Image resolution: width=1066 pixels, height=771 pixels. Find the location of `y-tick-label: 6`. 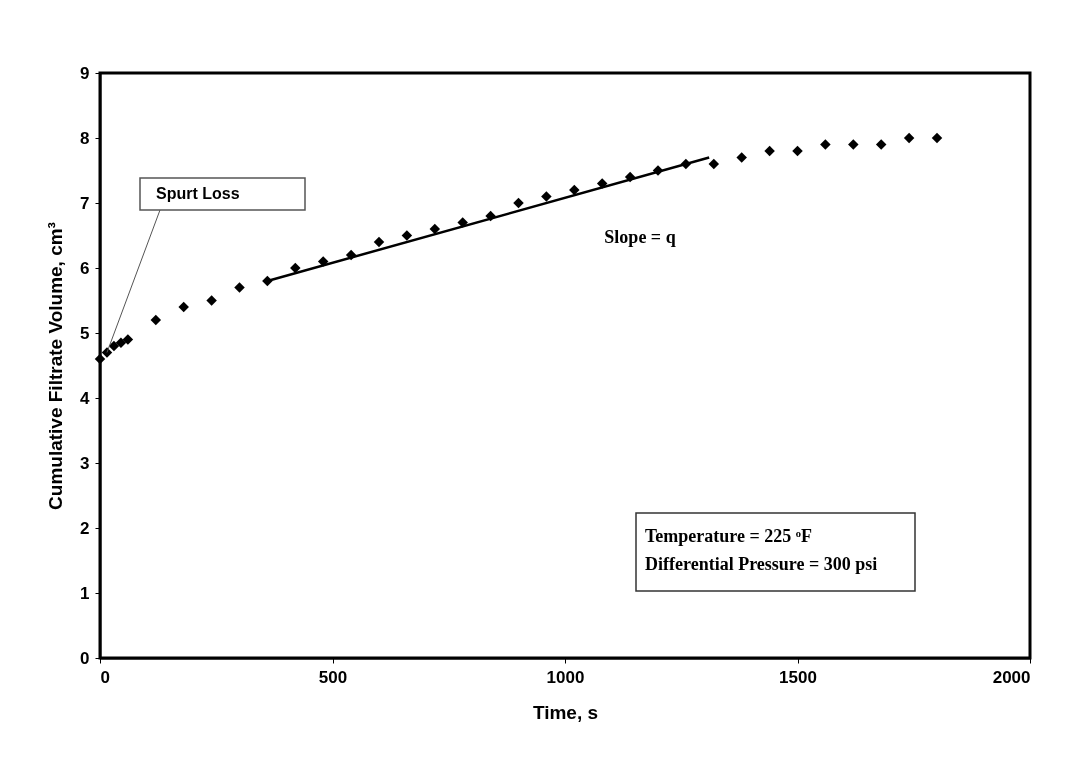

y-tick-label: 6 is located at coordinates (85, 268).